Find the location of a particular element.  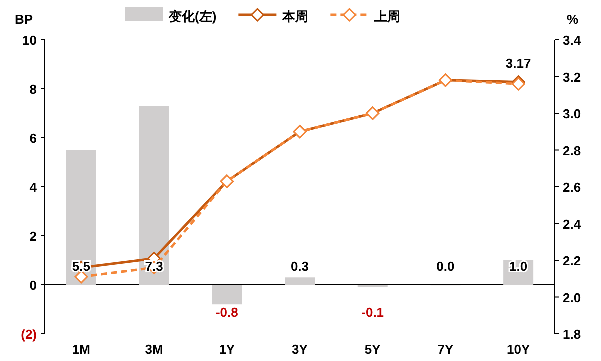

y2-axis-title: % is located at coordinates (573, 19).